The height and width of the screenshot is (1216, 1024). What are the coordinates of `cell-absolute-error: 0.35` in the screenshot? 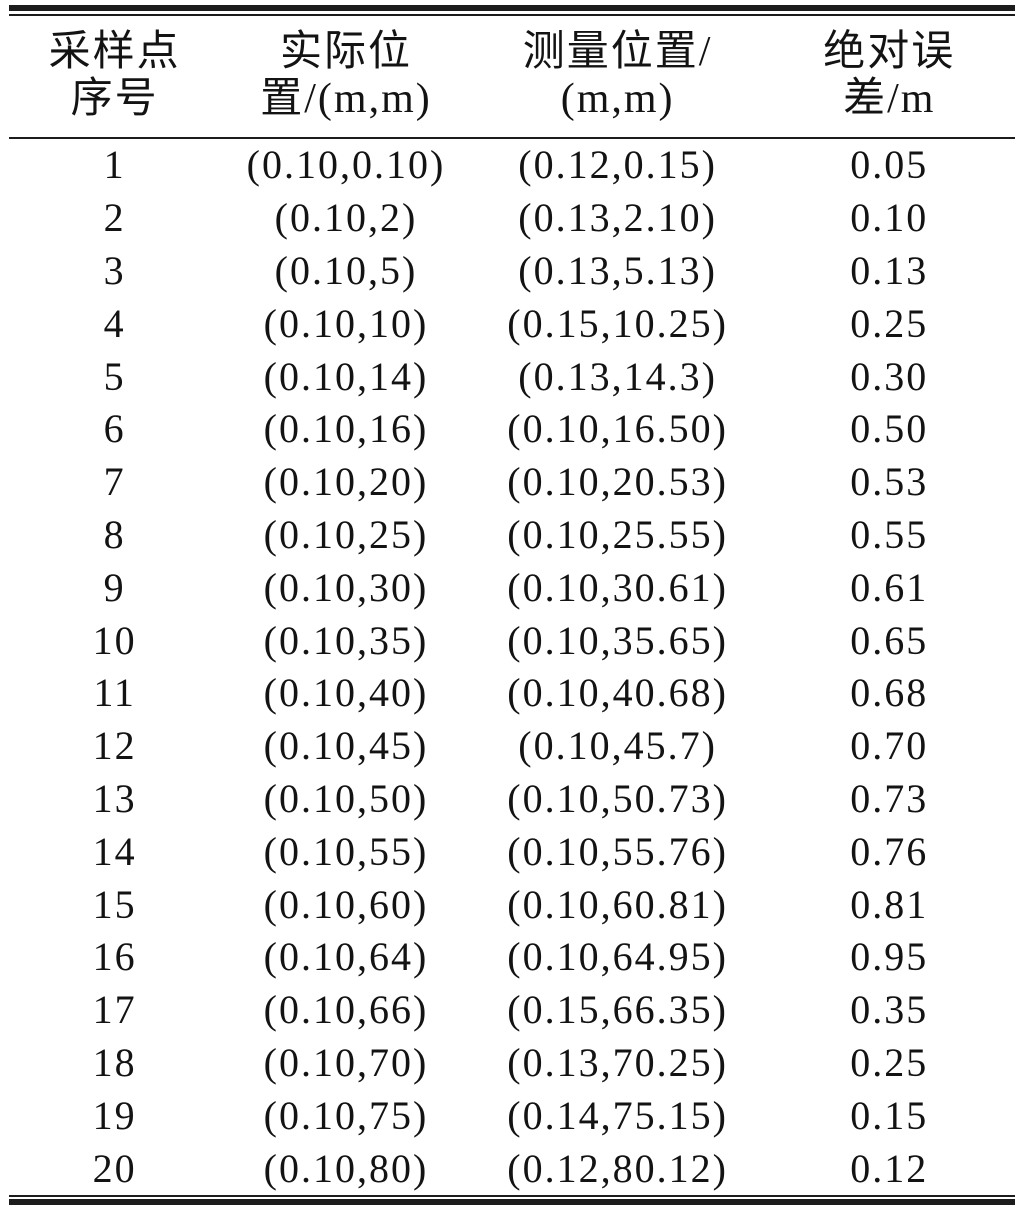 It's located at (889, 1010).